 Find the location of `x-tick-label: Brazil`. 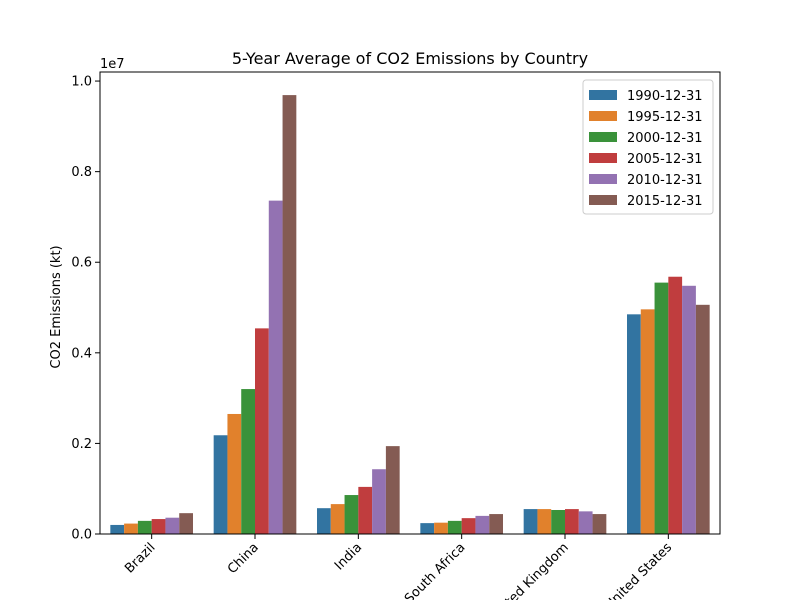

x-tick-label: Brazil is located at coordinates (140, 558).